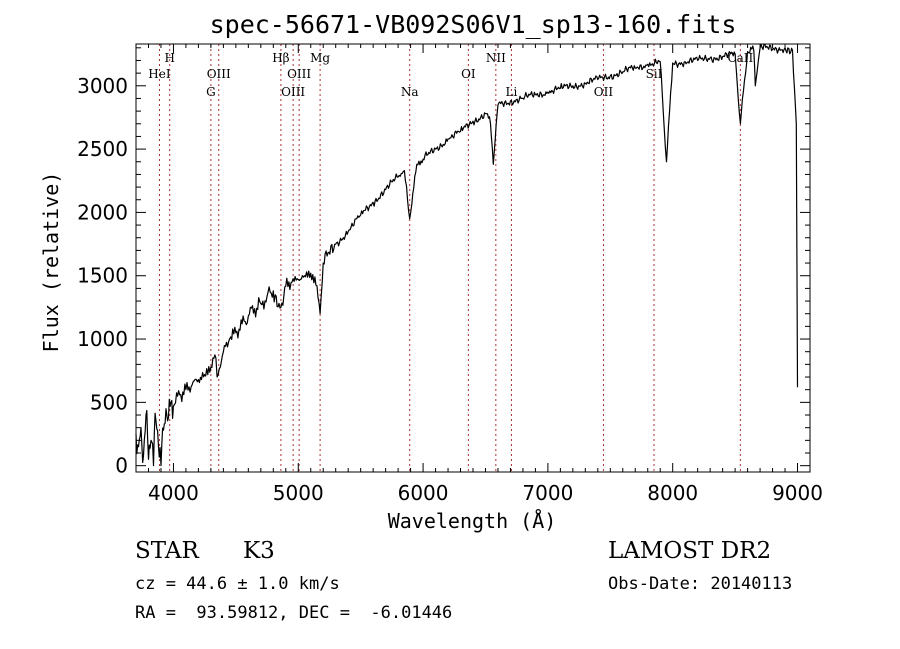 The width and height of the screenshot is (900, 649). I want to click on line-marker-label: G, so click(211, 92).